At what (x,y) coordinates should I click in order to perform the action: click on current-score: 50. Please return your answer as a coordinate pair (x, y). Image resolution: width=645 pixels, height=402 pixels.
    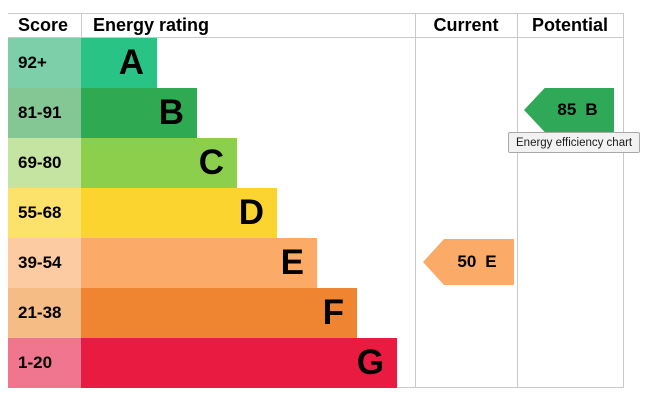
    Looking at the image, I should click on (467, 261).